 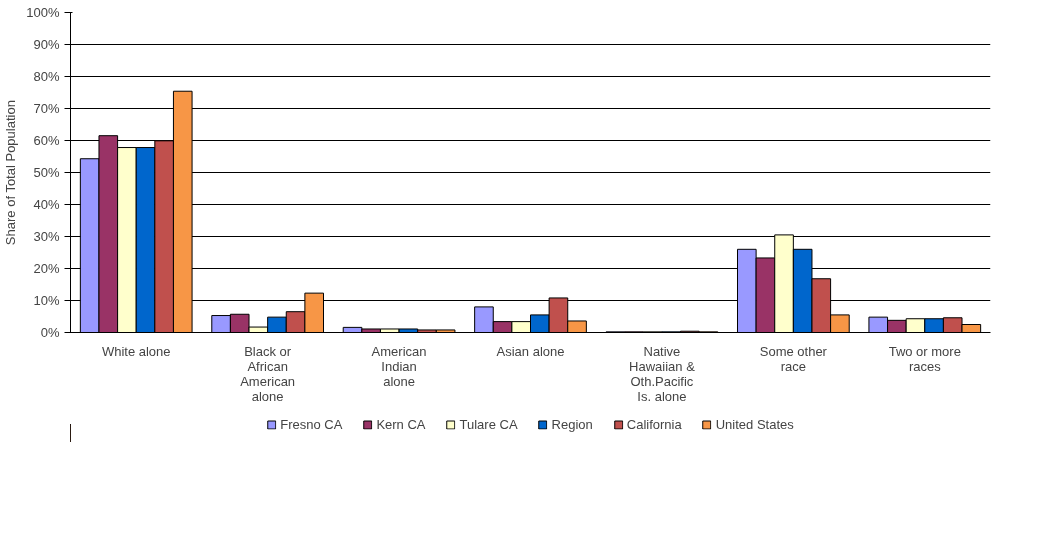 I want to click on legend-label: Fresno CA, so click(x=311, y=424).